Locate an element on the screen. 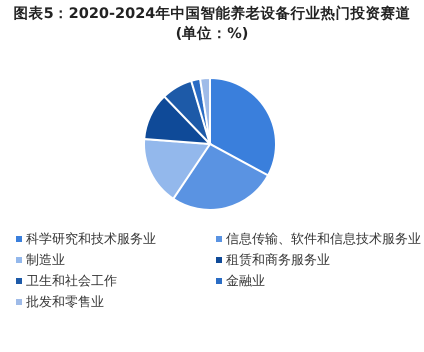 The height and width of the screenshot is (352, 424). legend-label: 租赁和商务服务业 is located at coordinates (278, 260).